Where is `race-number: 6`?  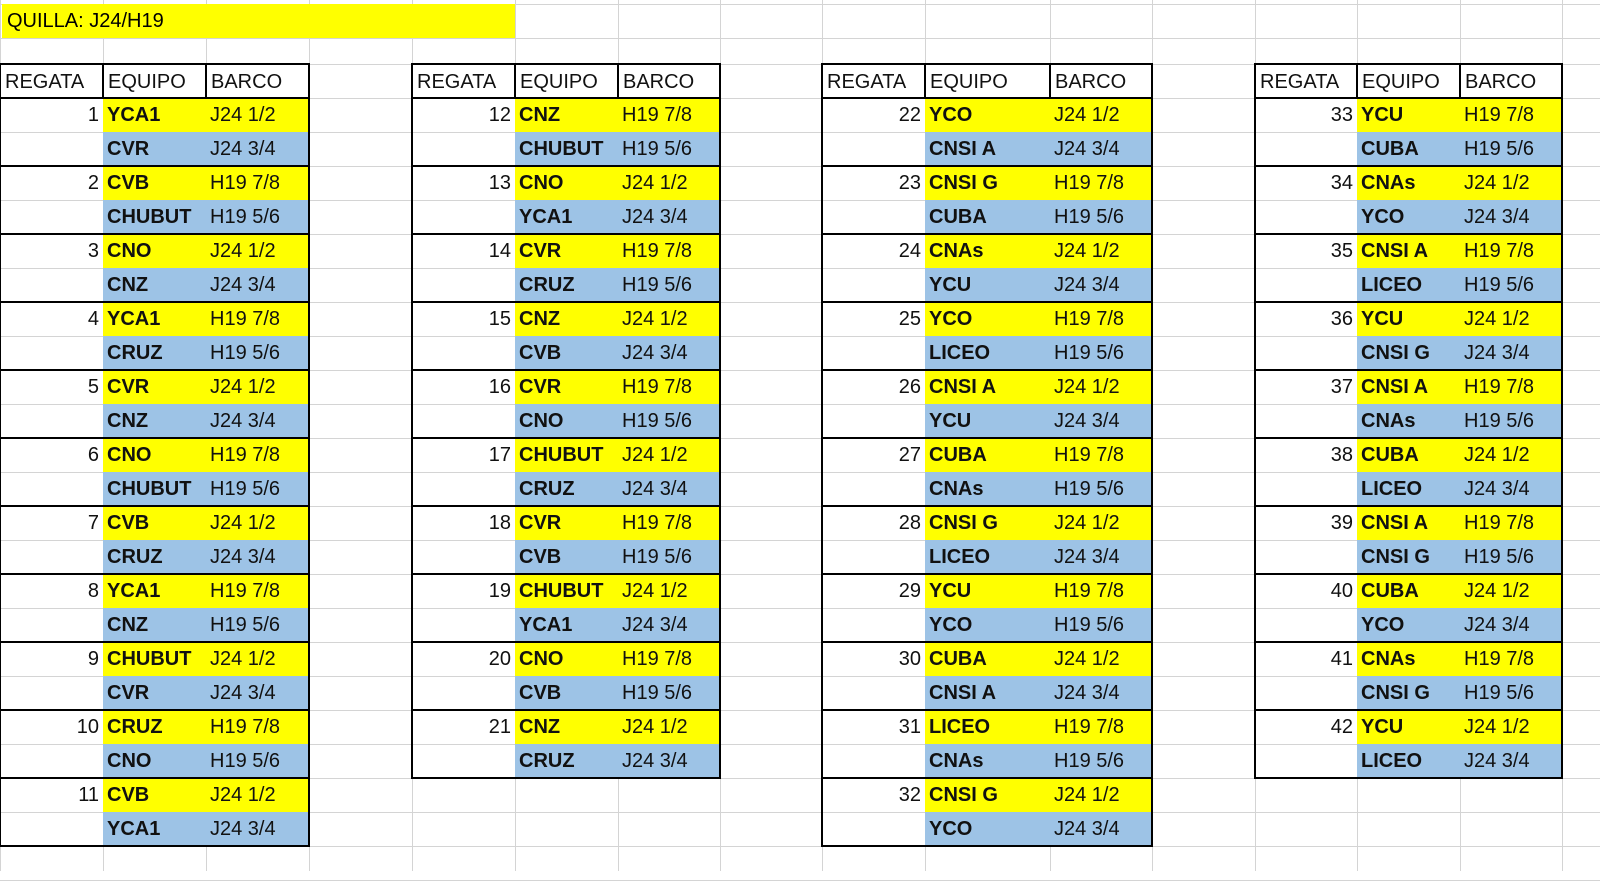 race-number: 6 is located at coordinates (93, 455).